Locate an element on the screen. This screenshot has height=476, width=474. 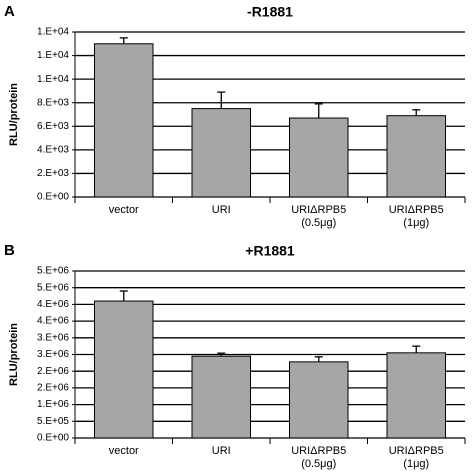
y-tick-label: 1.E+06 is located at coordinates (53, 404).